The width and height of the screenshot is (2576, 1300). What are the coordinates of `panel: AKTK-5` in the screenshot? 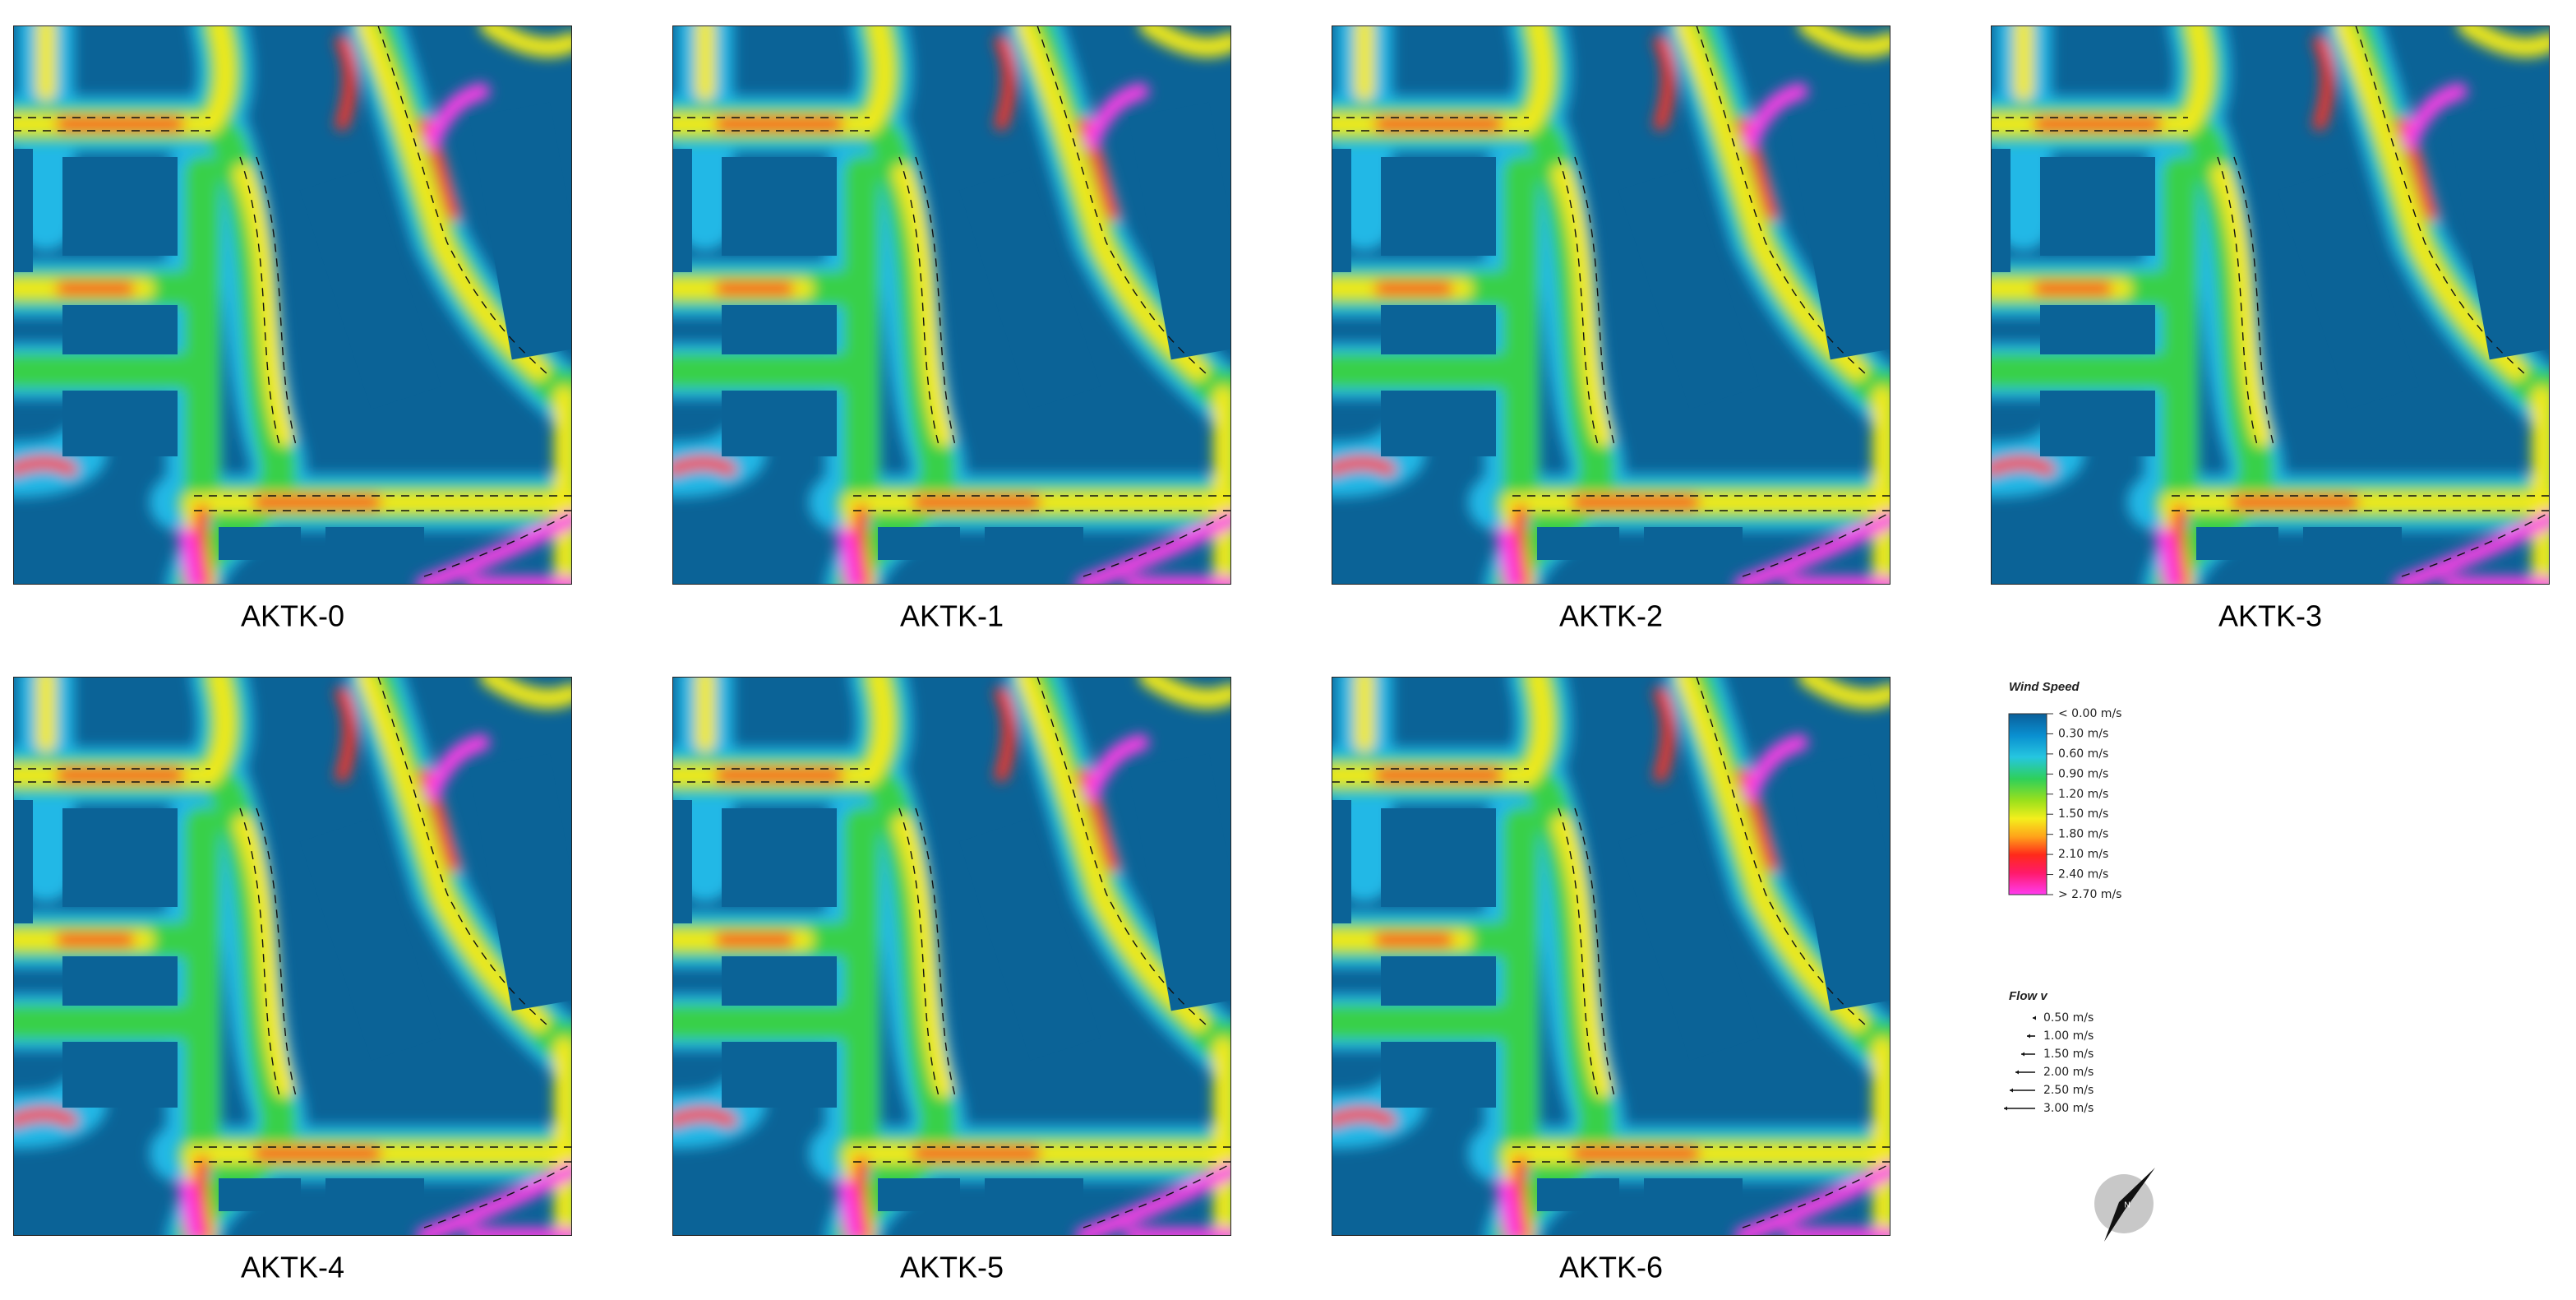 It's located at (962, 980).